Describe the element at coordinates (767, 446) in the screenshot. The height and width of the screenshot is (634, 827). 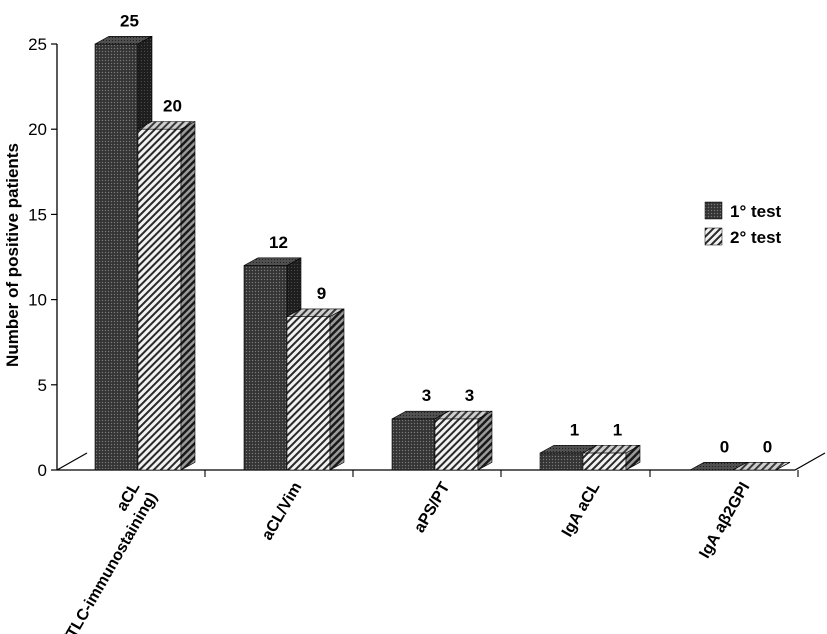
I see `data-label-2-5: 0` at that location.